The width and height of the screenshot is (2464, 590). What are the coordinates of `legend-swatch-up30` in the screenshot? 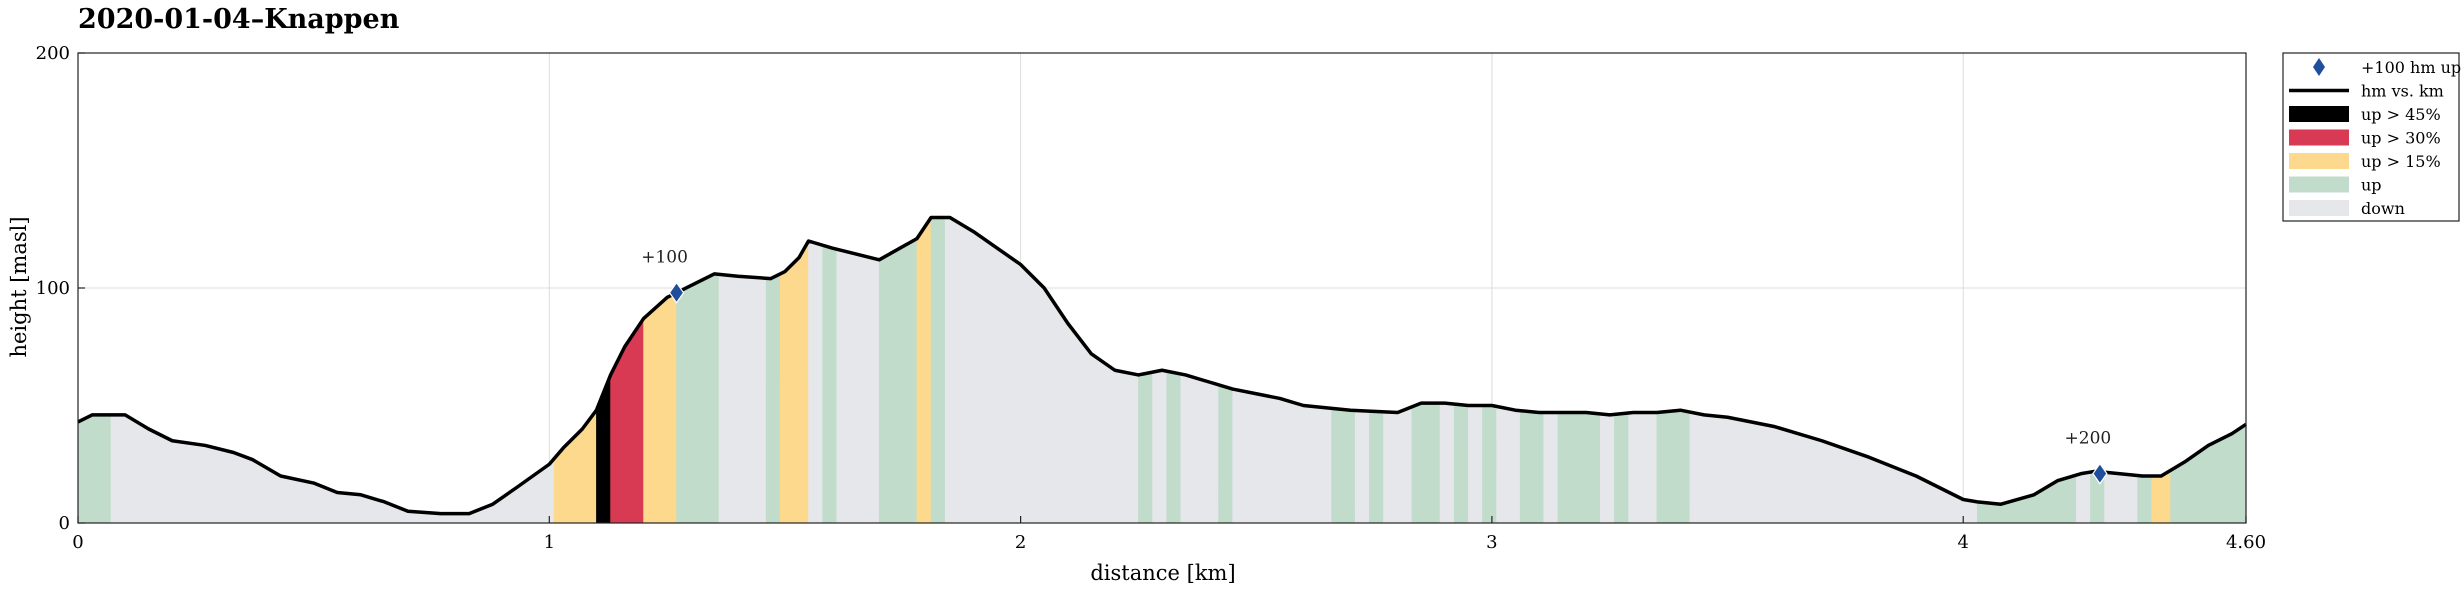 It's located at (2319, 137).